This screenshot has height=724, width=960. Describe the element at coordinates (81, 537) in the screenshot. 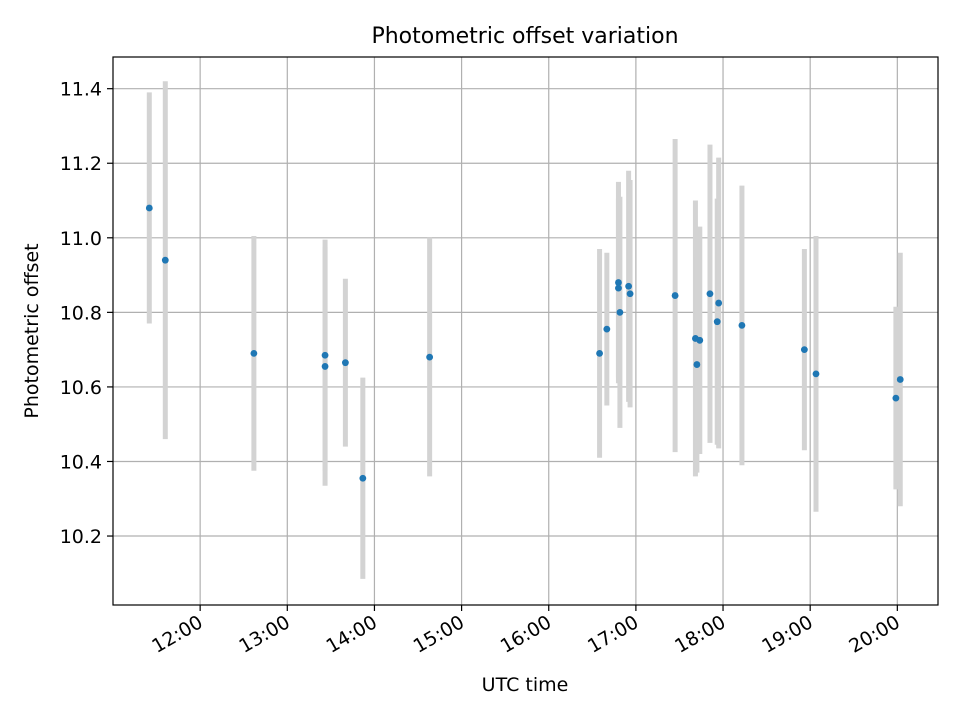

I see `y-tick-label: 10.2` at that location.